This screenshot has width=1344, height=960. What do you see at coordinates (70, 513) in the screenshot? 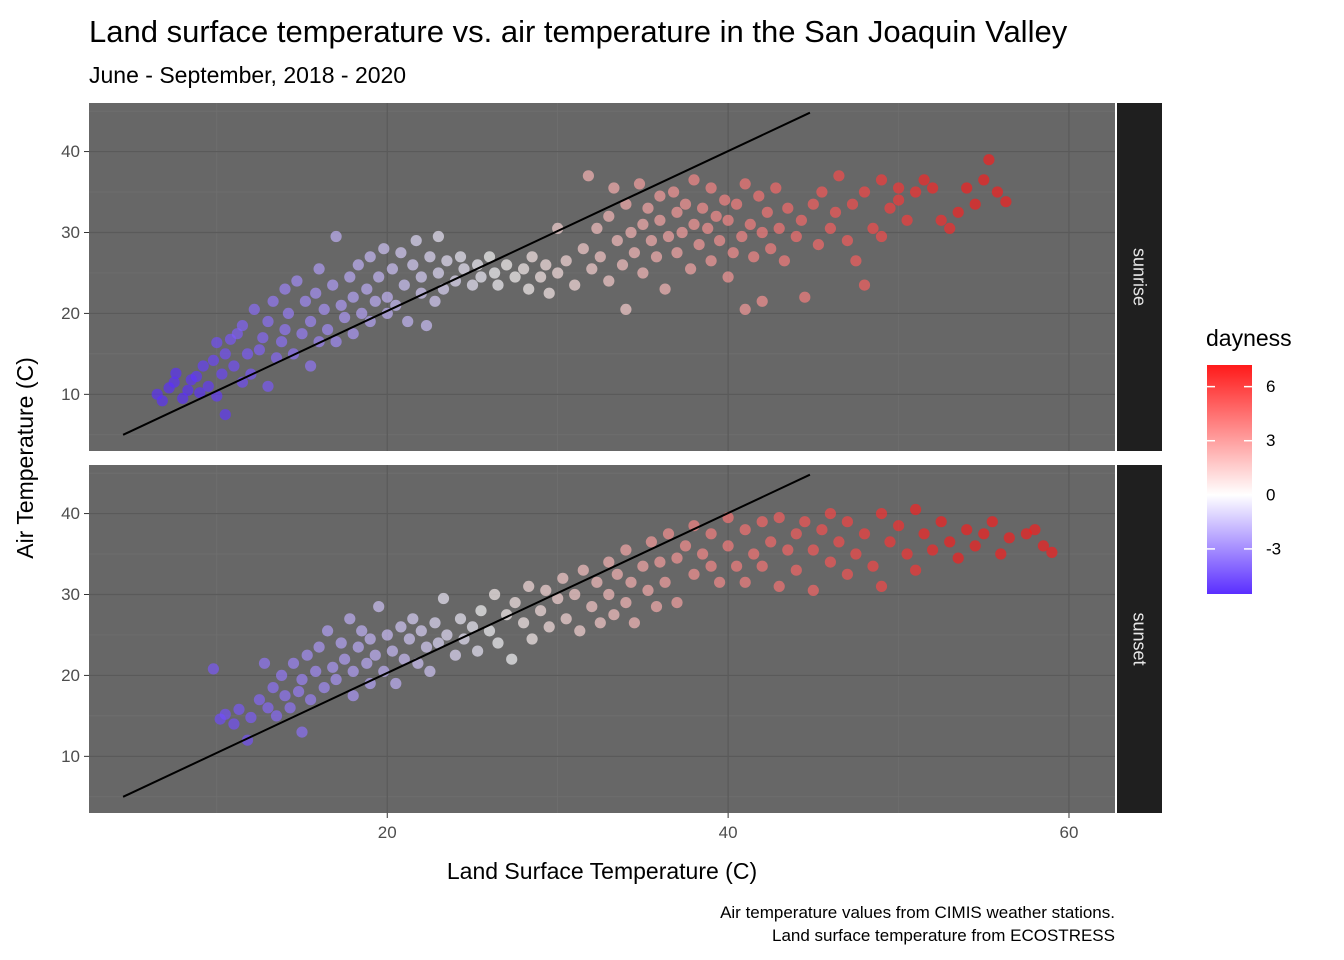
I see `y-tick-label: 40` at bounding box center [70, 513].